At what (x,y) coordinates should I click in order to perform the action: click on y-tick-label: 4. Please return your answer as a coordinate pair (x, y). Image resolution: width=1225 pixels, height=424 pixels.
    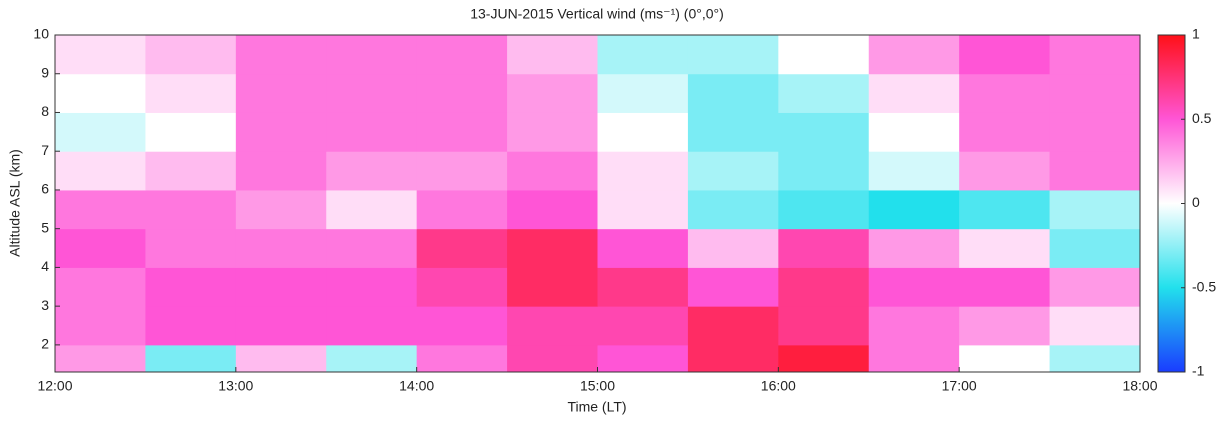
    Looking at the image, I should click on (45, 266).